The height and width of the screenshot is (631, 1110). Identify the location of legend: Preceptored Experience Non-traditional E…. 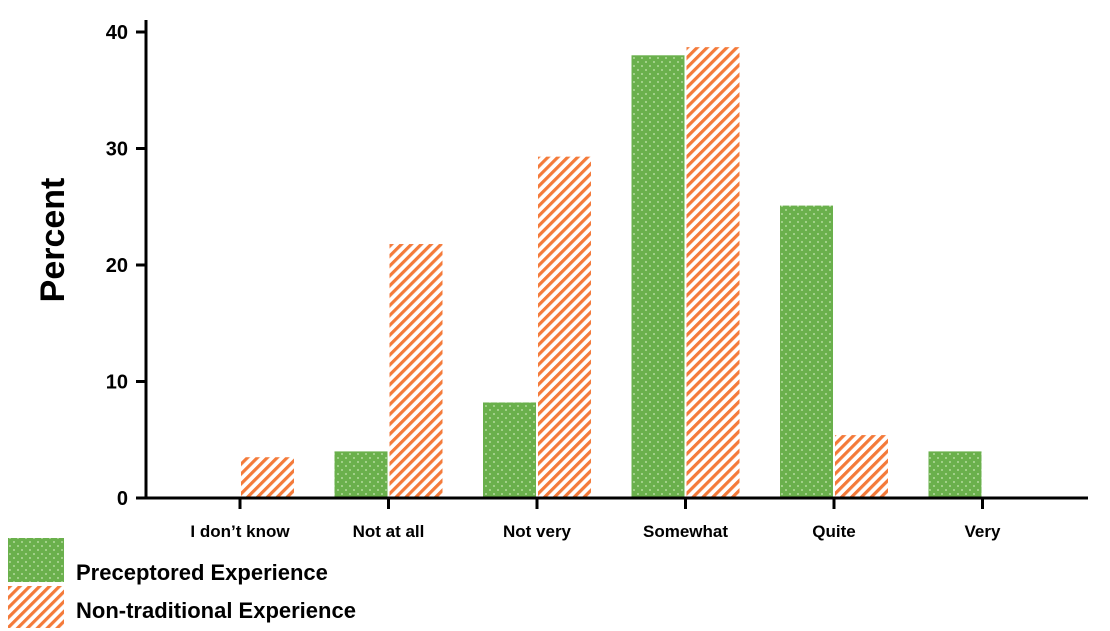
(182, 583).